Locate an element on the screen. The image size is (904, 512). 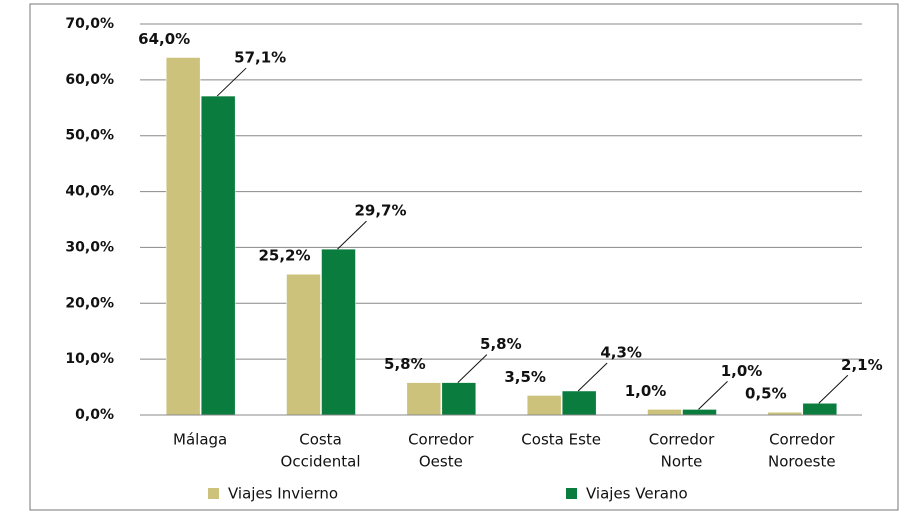
y-tick-label: 70,0% is located at coordinates (89, 24).